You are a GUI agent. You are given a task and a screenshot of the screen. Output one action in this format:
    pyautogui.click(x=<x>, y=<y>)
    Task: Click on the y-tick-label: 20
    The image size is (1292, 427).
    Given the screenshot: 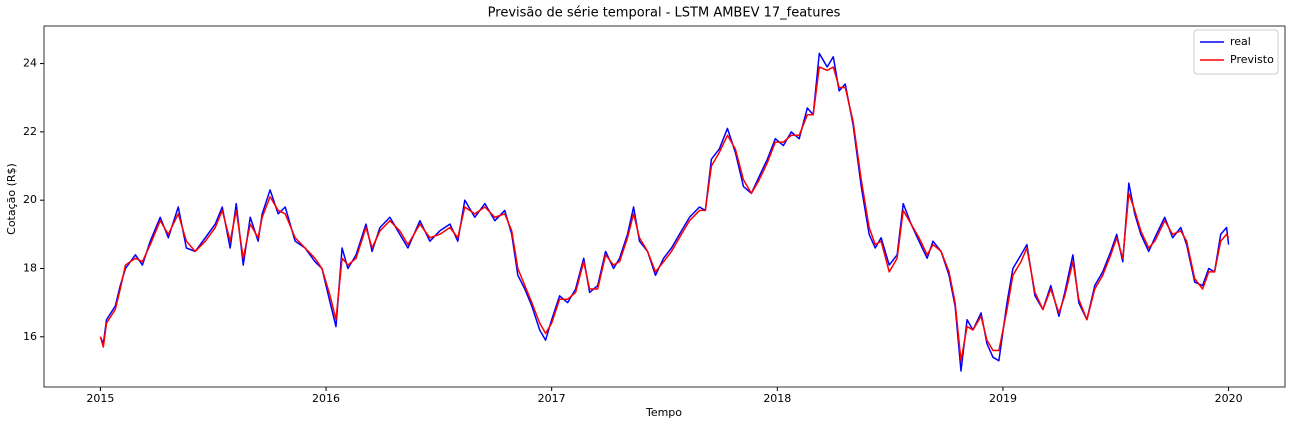 What is the action you would take?
    pyautogui.click(x=30, y=199)
    